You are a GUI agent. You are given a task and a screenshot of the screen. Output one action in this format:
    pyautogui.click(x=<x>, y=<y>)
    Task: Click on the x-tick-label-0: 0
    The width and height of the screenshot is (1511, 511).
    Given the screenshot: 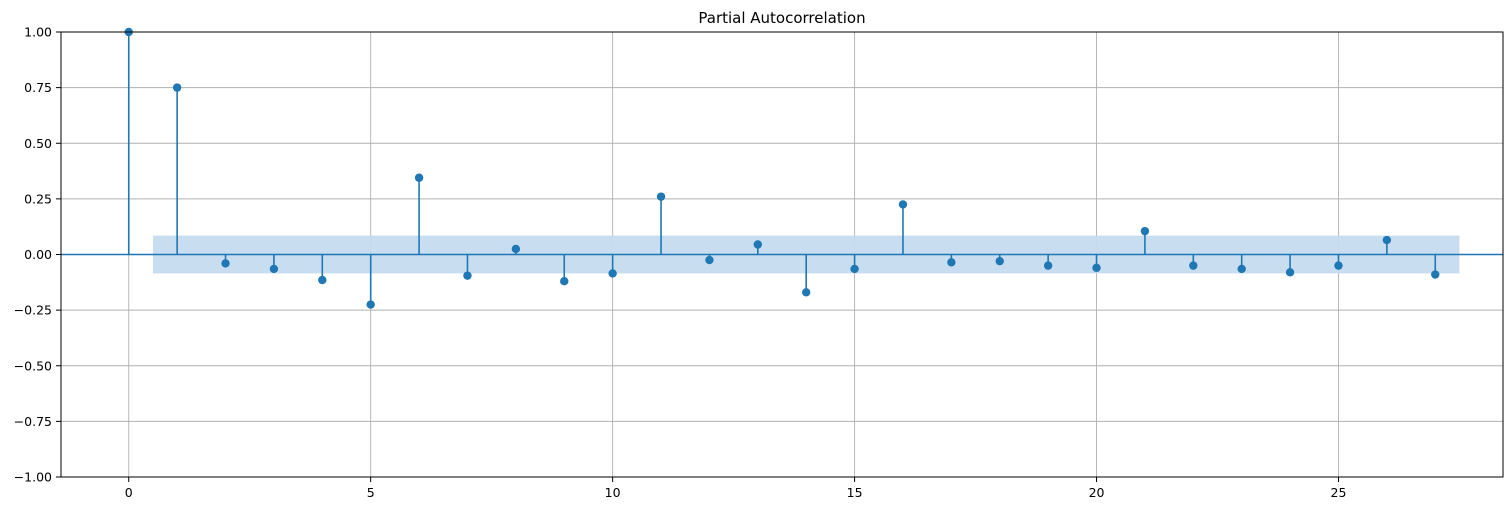 What is the action you would take?
    pyautogui.click(x=129, y=492)
    